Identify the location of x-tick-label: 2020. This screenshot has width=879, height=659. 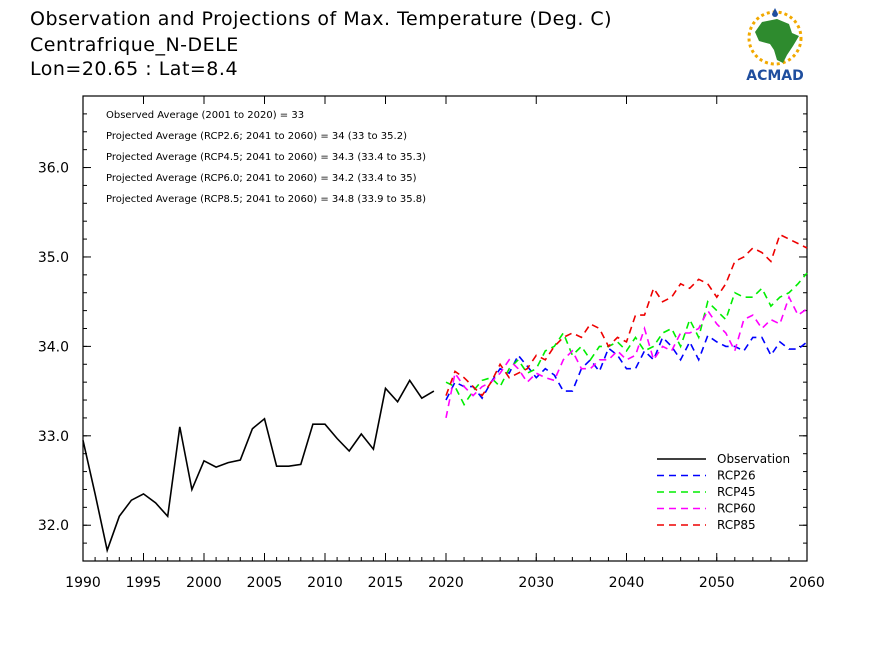
(446, 583).